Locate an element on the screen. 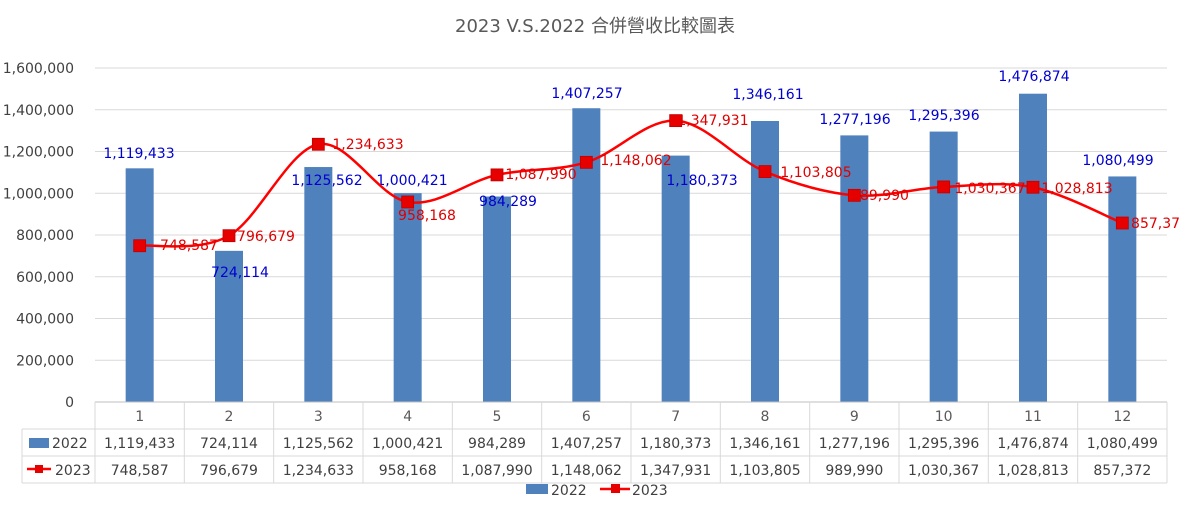 This screenshot has width=1180, height=514. bar-data-label: 984,289 is located at coordinates (508, 202).